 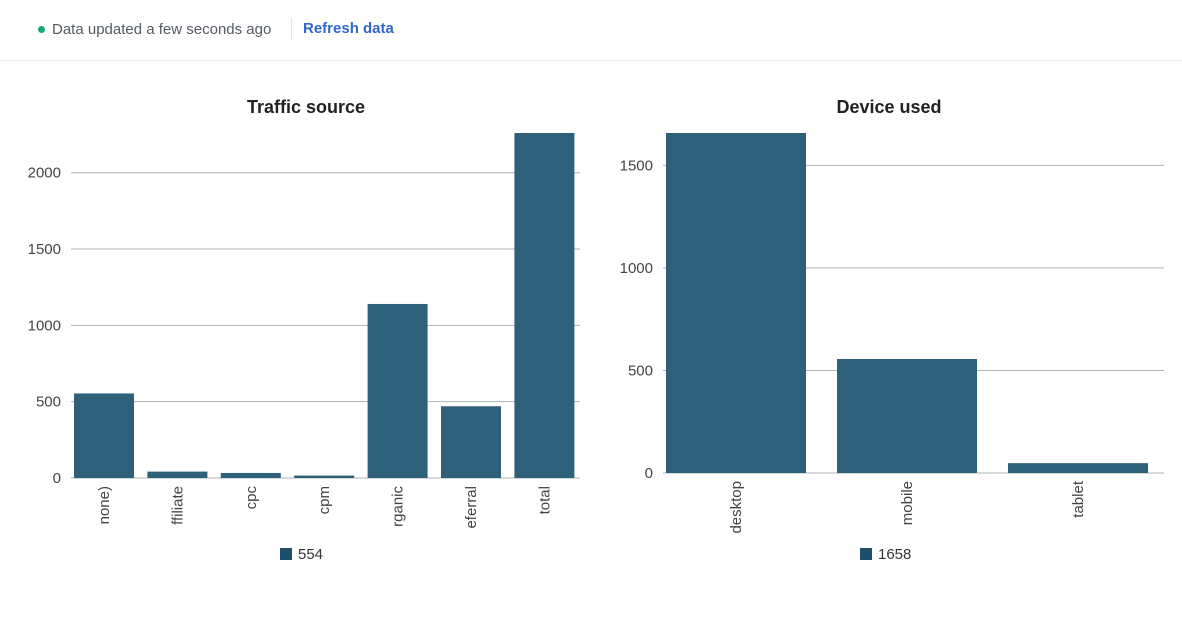 I want to click on x-tick-label: cpc, so click(x=251, y=498).